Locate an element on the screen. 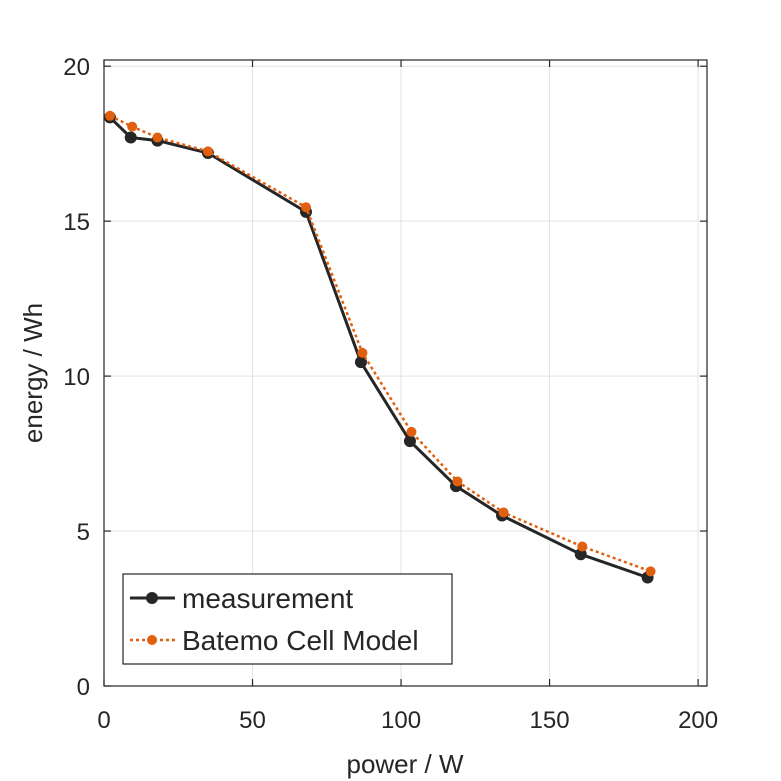 Image resolution: width=781 pixels, height=781 pixels. legend-entry-batemo: Batemo Cell Model is located at coordinates (274, 640).